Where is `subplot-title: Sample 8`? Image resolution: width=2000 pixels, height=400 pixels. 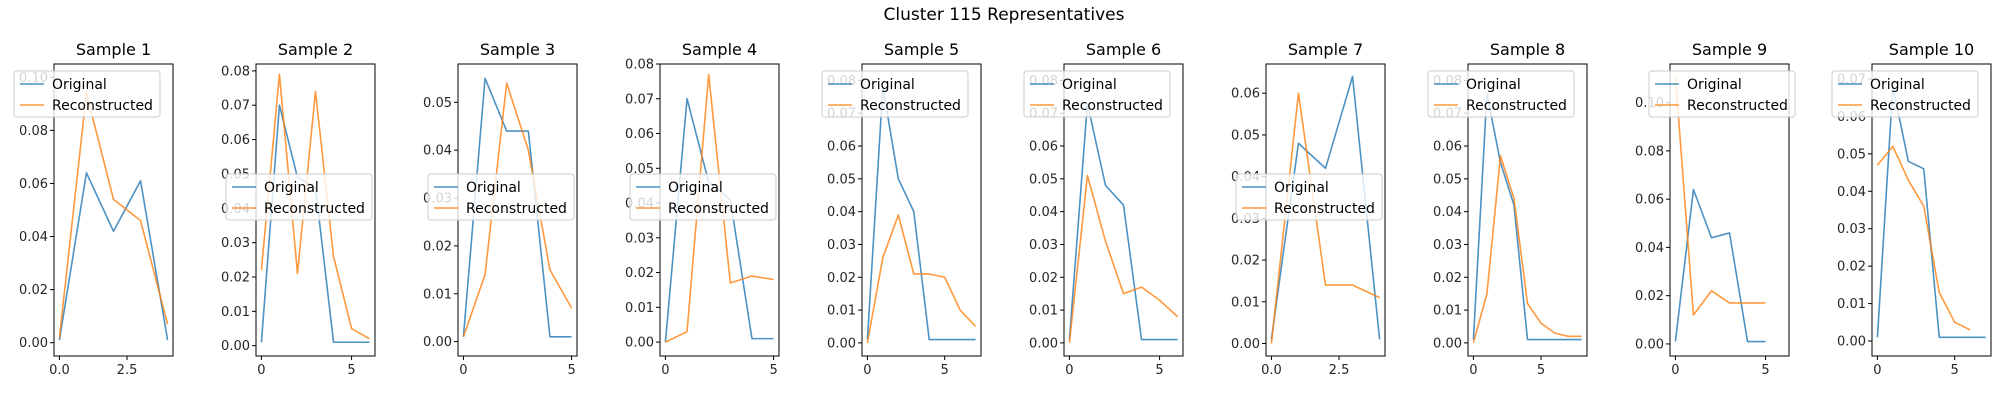 subplot-title: Sample 8 is located at coordinates (1527, 49).